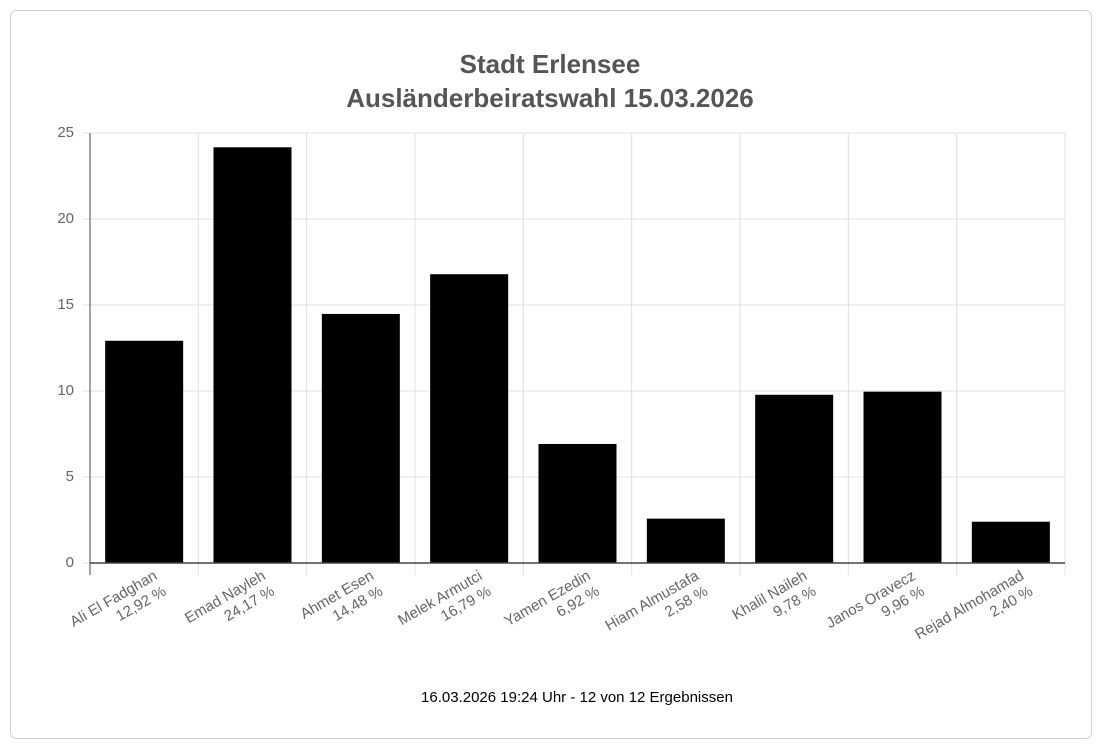 The image size is (1100, 751). What do you see at coordinates (65, 390) in the screenshot?
I see `y-tick-label: 10` at bounding box center [65, 390].